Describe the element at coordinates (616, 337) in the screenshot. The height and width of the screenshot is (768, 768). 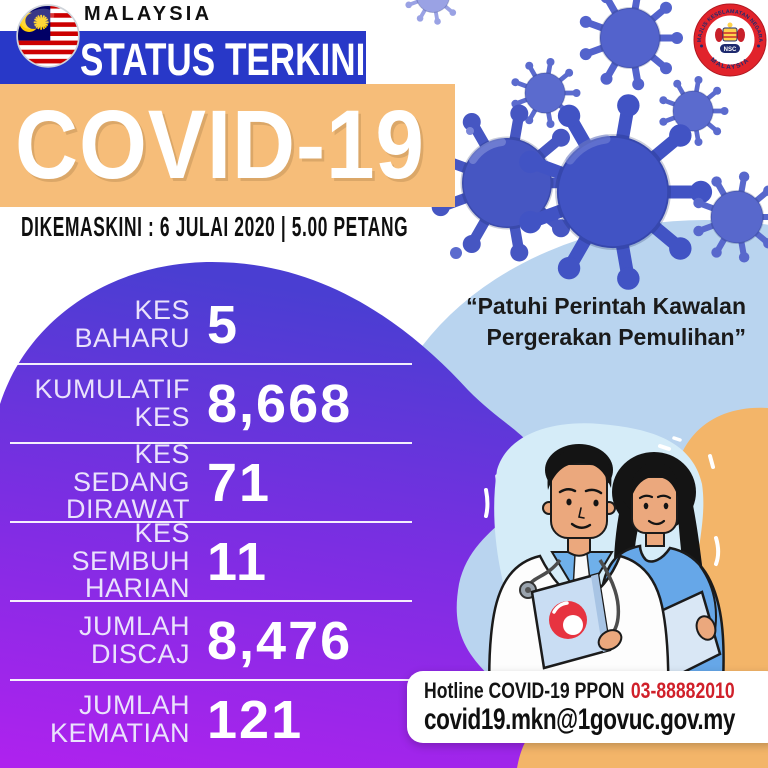
I see `advisory-quote-line2: Pergerakan Pemulihan”` at that location.